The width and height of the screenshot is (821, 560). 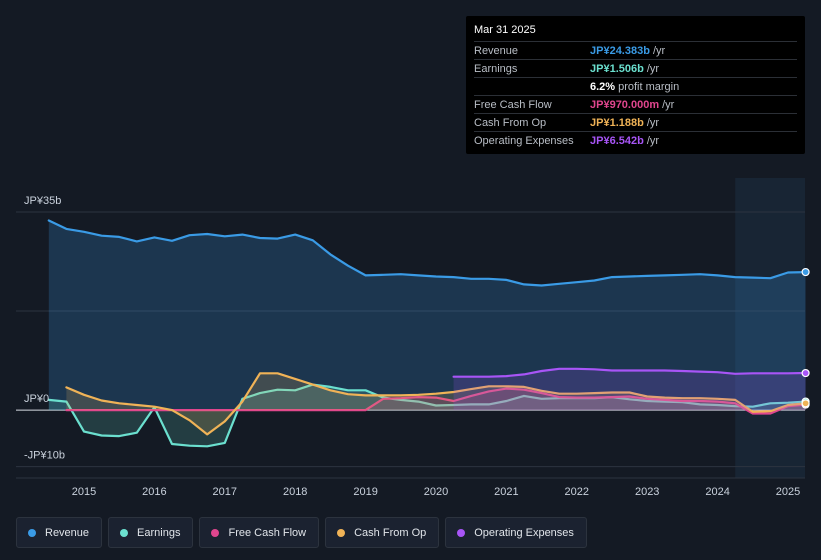 What do you see at coordinates (717, 492) in the screenshot?
I see `x-tick-label: 2024` at bounding box center [717, 492].